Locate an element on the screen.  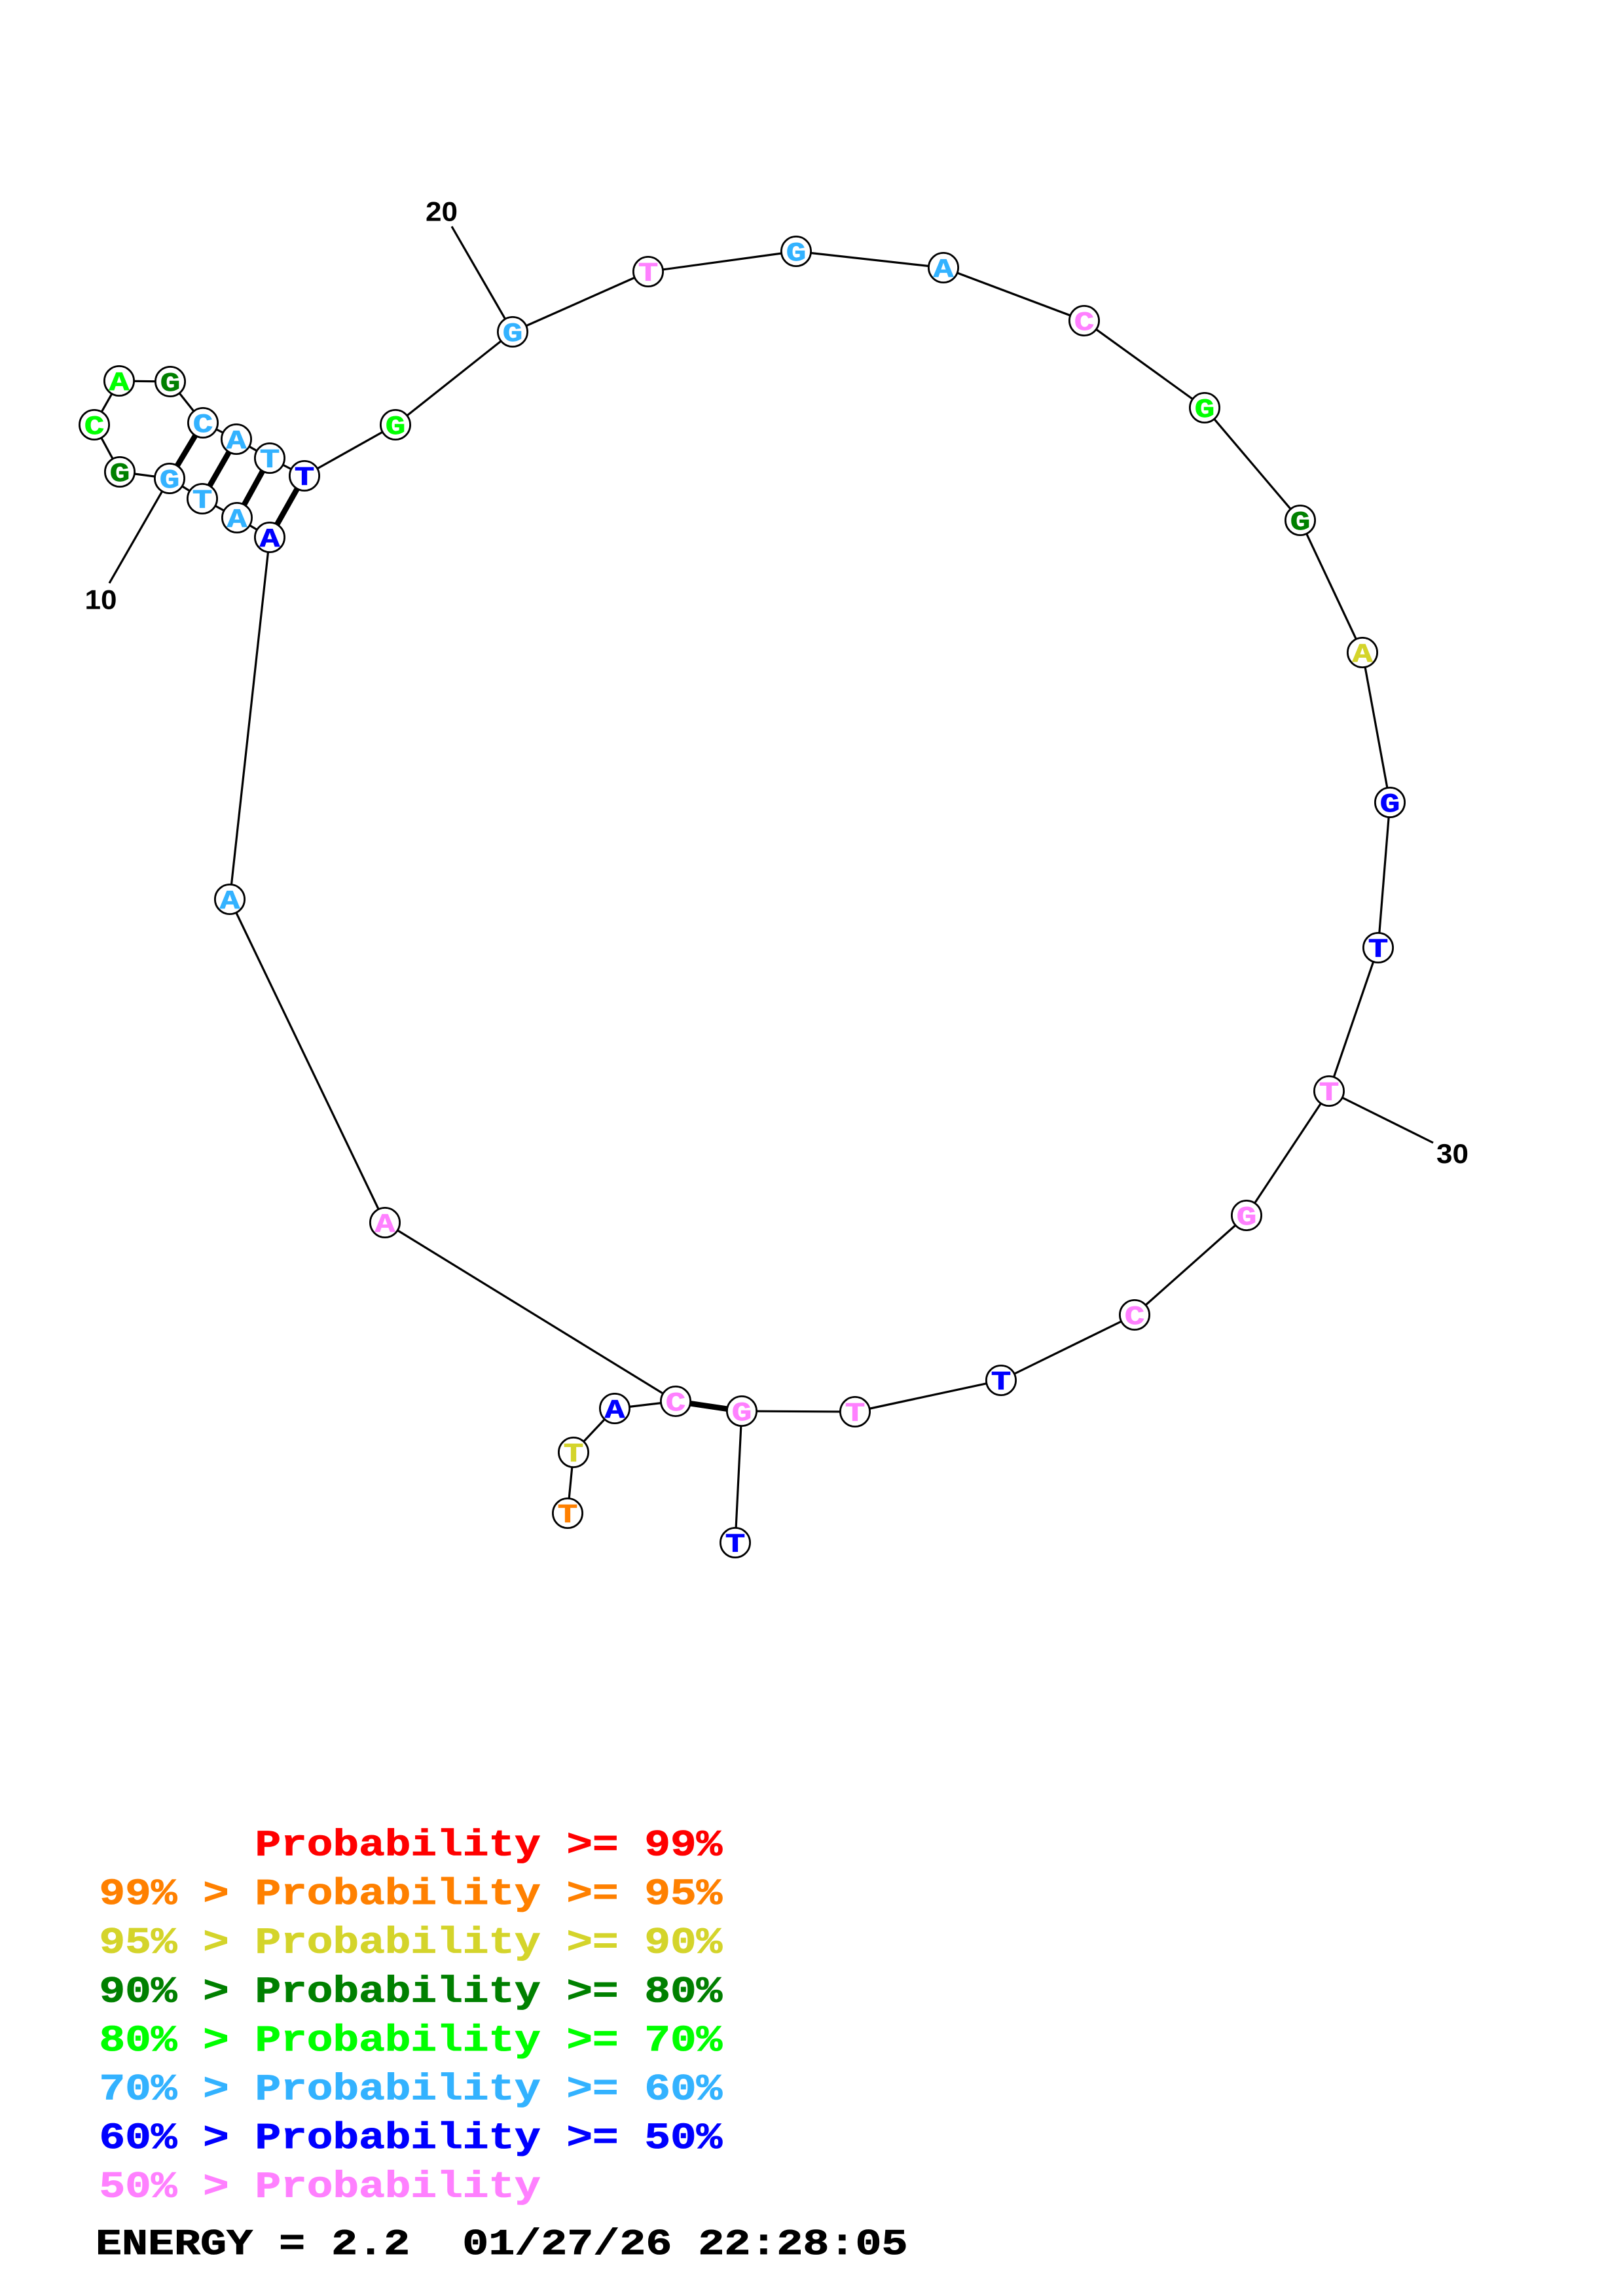
svg-text: 30 is located at coordinates (1452, 1154).